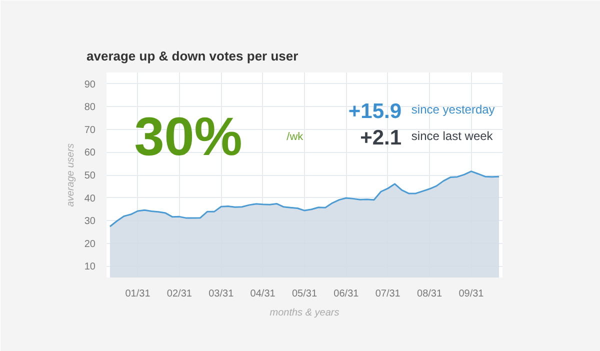 The width and height of the screenshot is (600, 351). Describe the element at coordinates (90, 84) in the screenshot. I see `y-tick-label: 90` at that location.